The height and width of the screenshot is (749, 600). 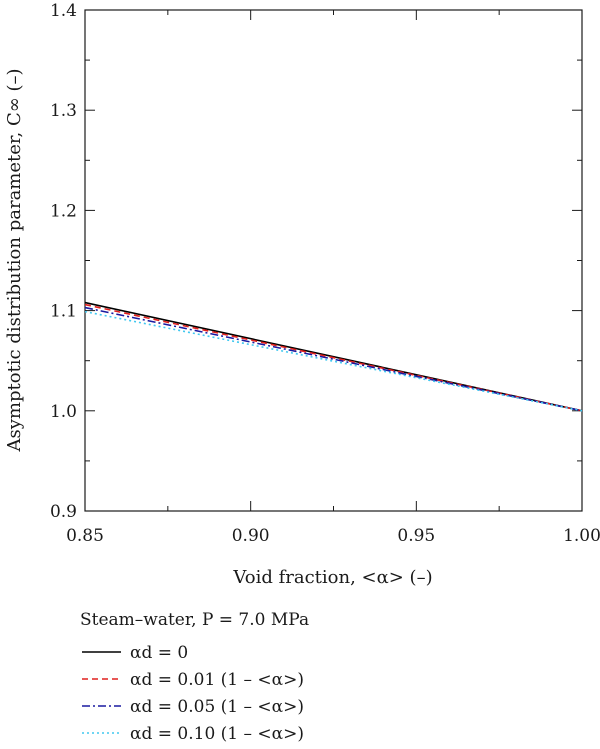 What do you see at coordinates (217, 680) in the screenshot?
I see `legend-entry: αd = 0.01 (1 – <α>)` at bounding box center [217, 680].